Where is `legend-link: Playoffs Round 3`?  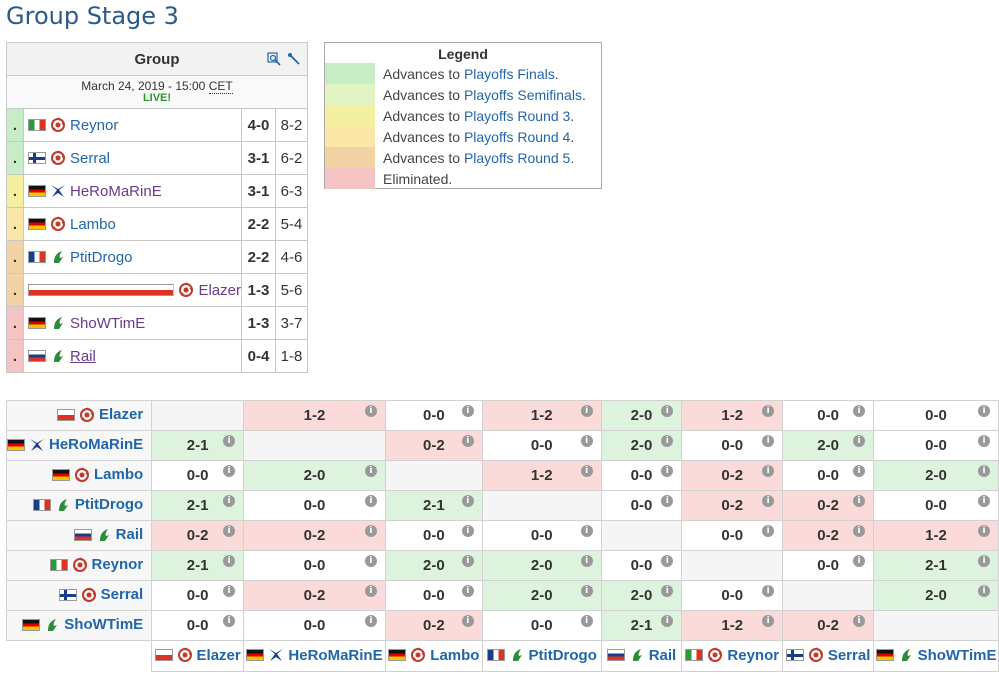 legend-link: Playoffs Round 3 is located at coordinates (517, 115).